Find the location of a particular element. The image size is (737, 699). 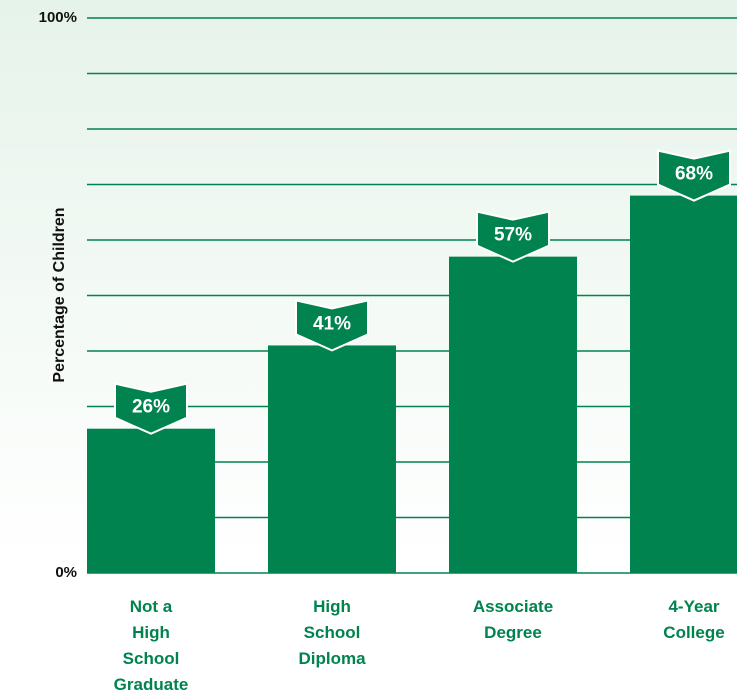

y-tick-label: 100% is located at coordinates (58, 17).